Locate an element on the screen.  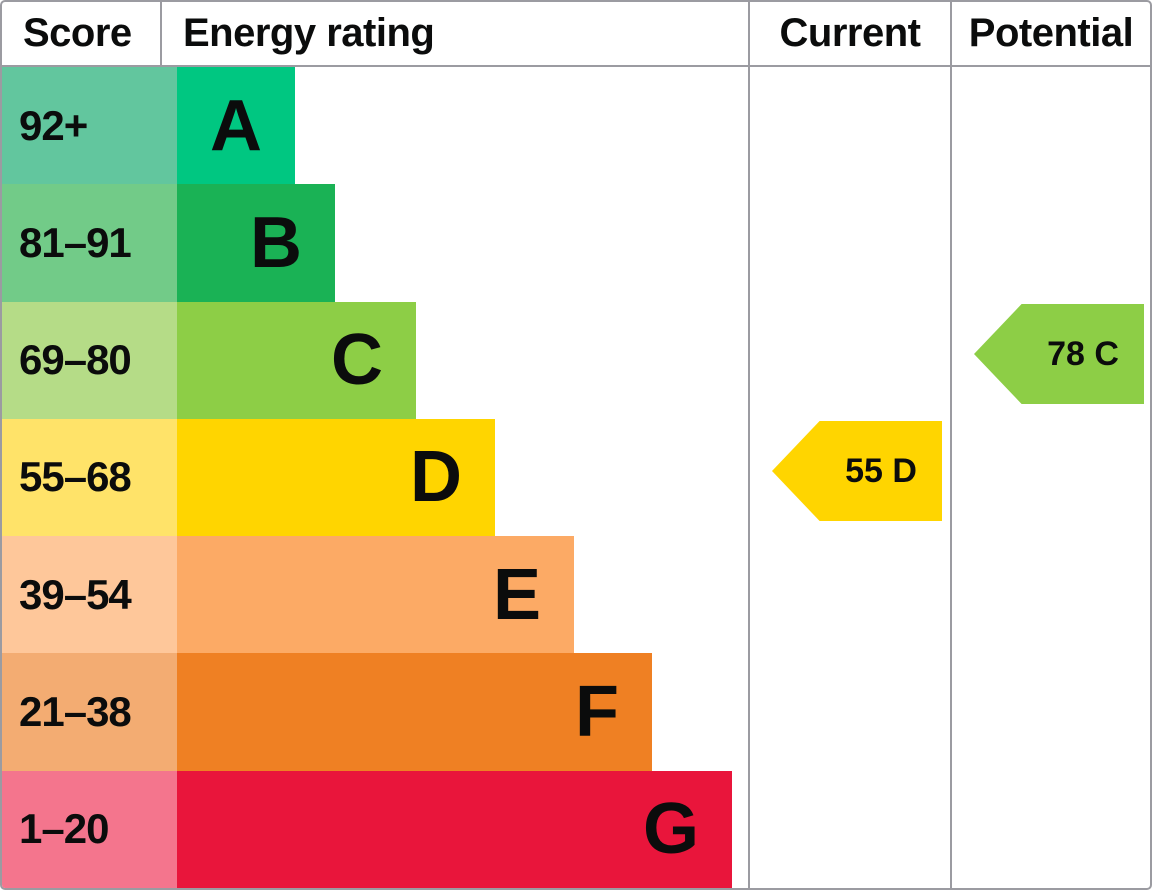
band-bar: D is located at coordinates (336, 477).